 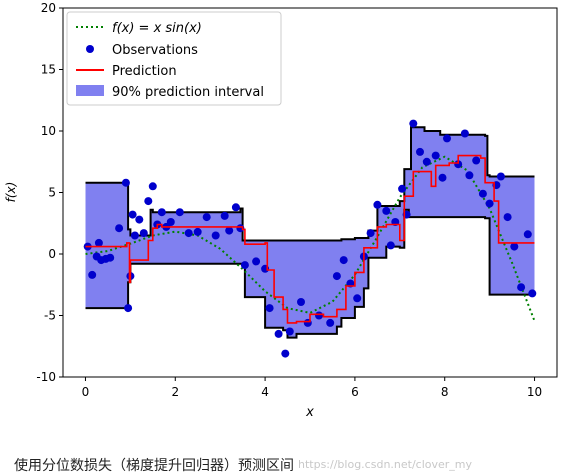 I want to click on figure-caption: 使用分位数损失（梯度提升回归器）预测区间, so click(x=154, y=466).